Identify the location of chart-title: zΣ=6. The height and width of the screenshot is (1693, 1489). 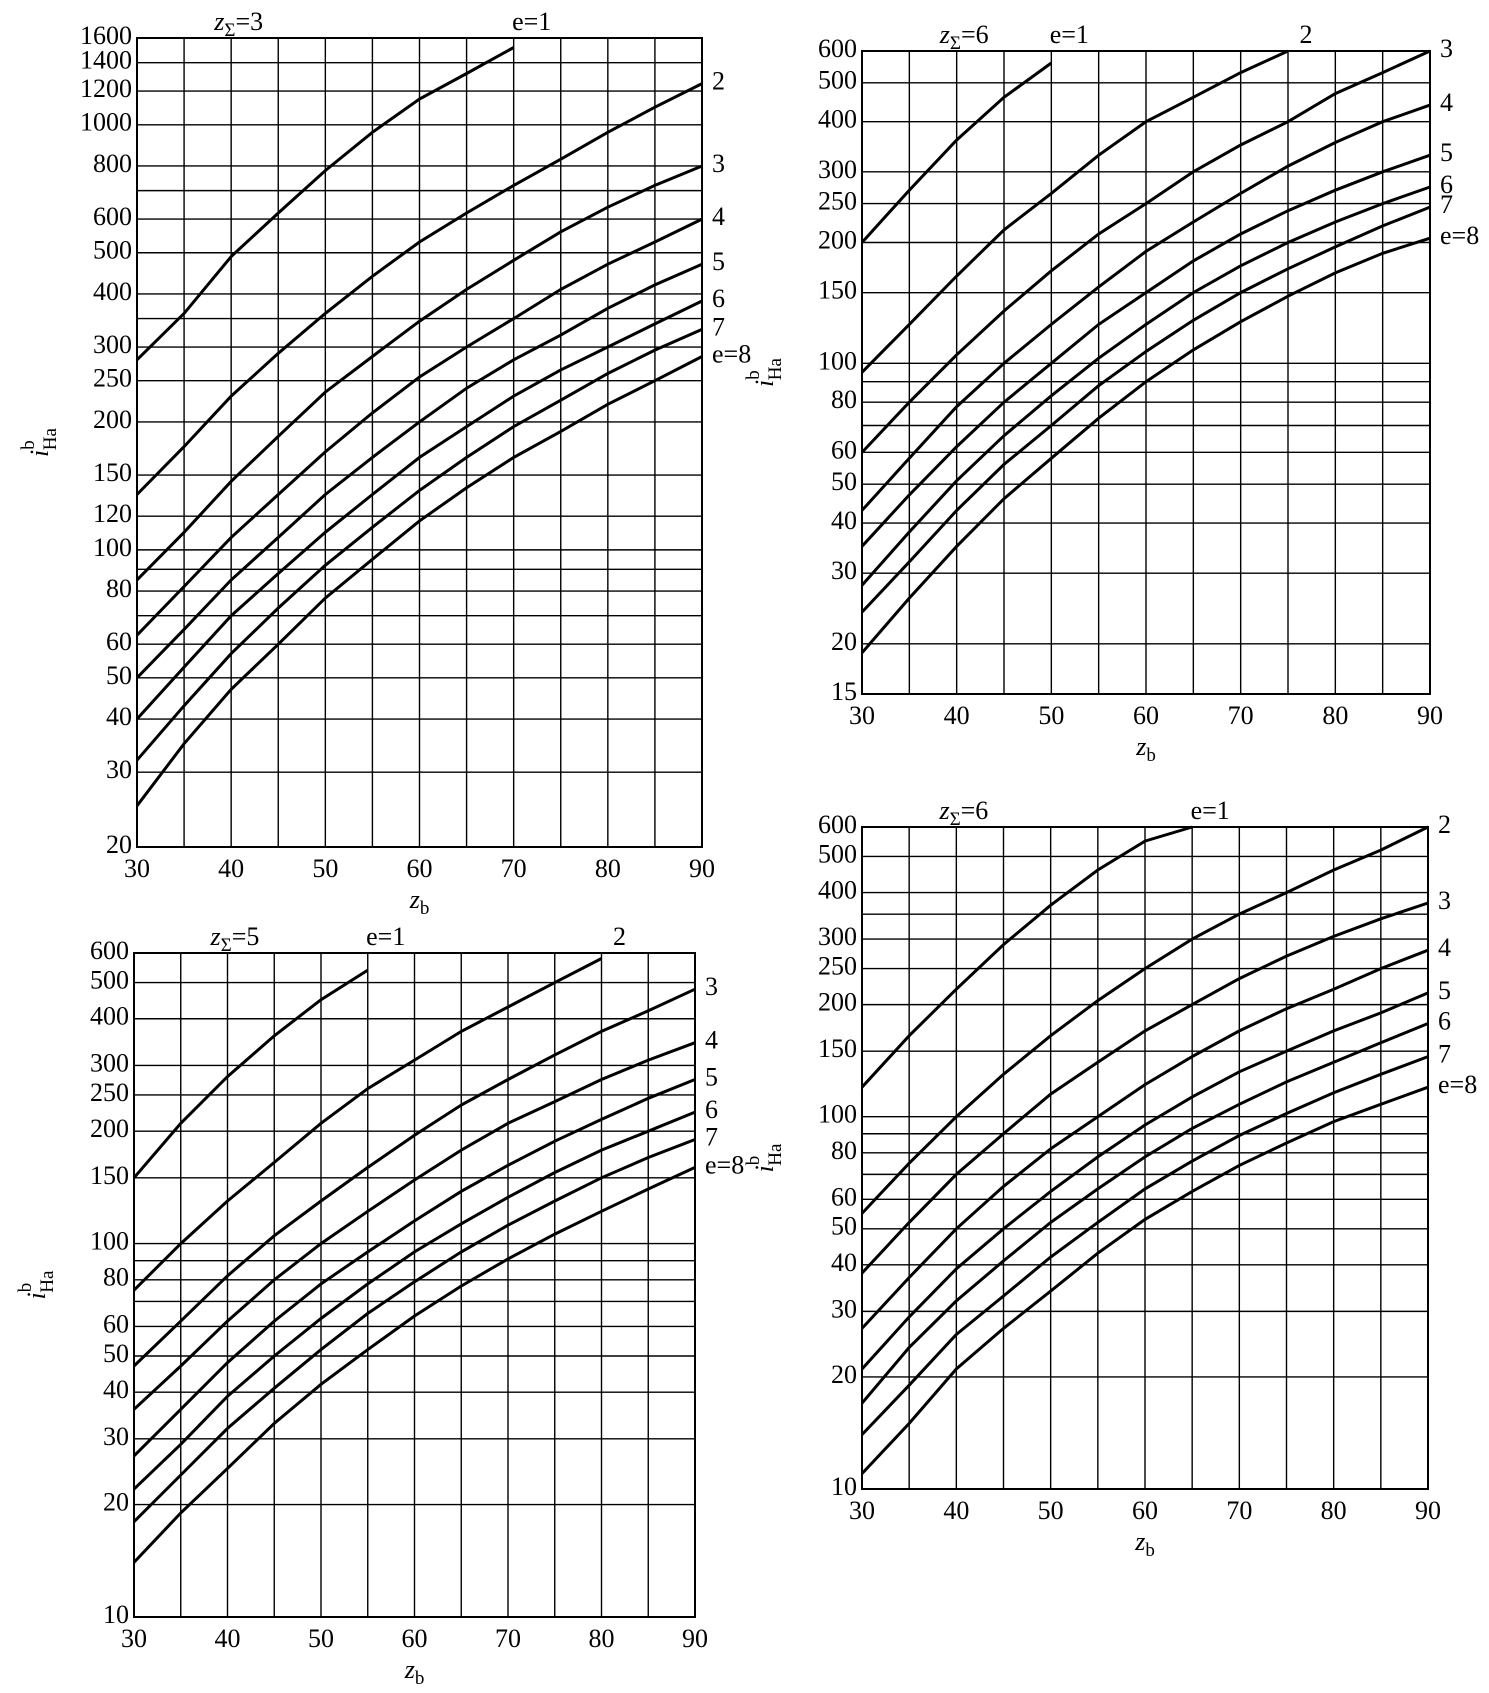
(964, 37).